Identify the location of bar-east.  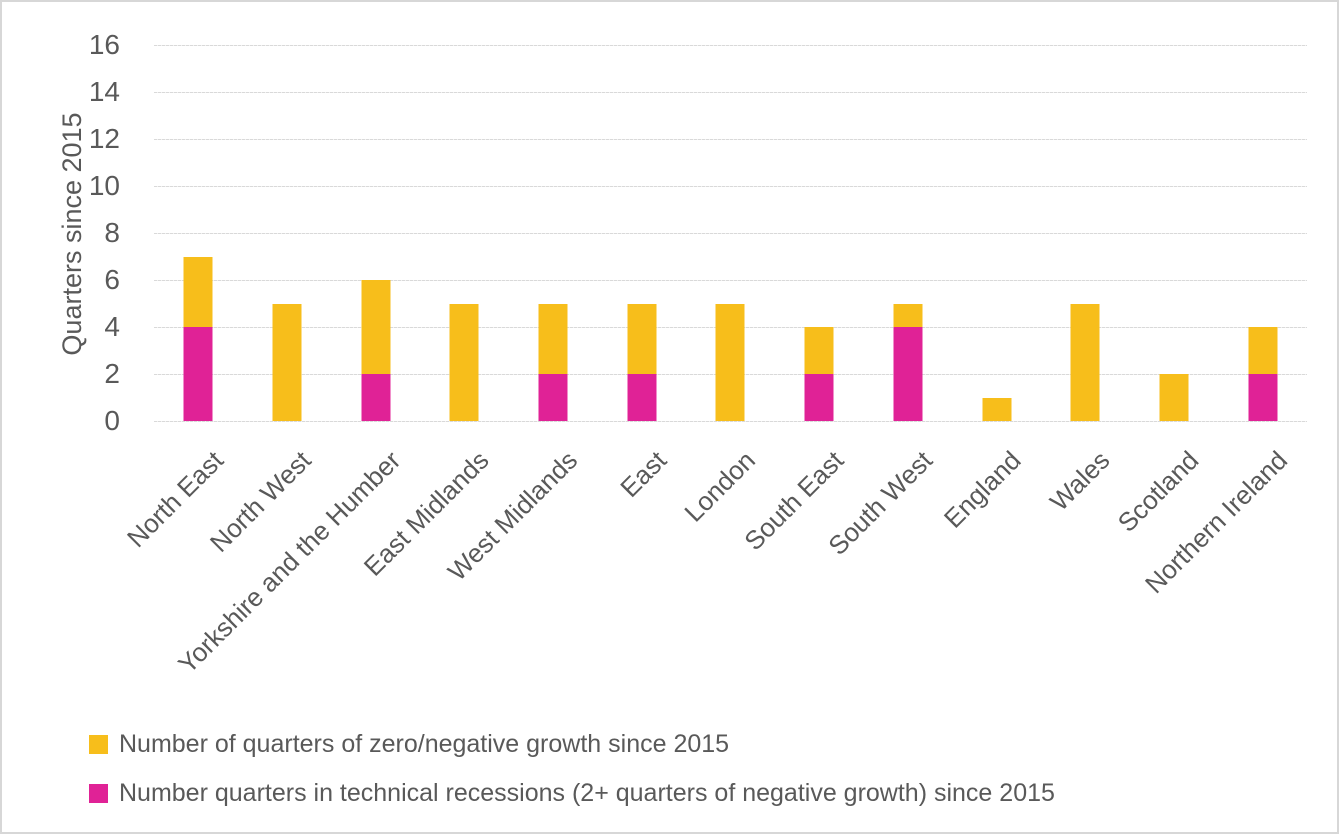
(642, 362).